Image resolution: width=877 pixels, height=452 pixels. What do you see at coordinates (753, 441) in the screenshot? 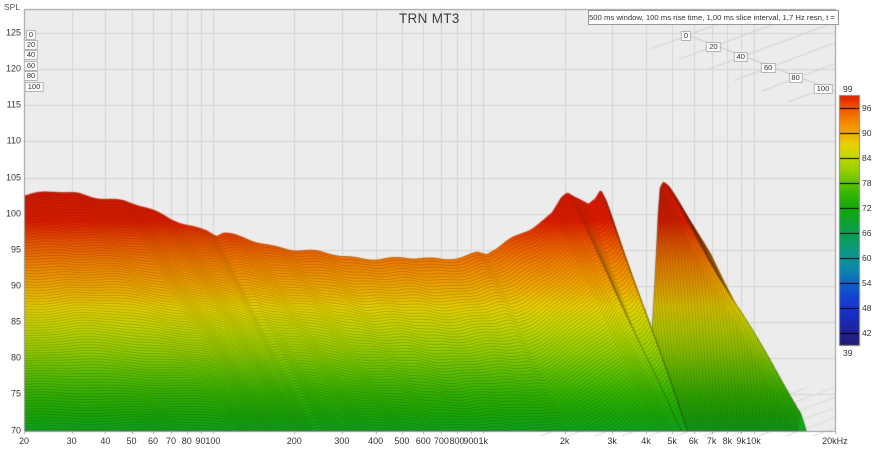
I see `x-tick-label: 10k` at bounding box center [753, 441].